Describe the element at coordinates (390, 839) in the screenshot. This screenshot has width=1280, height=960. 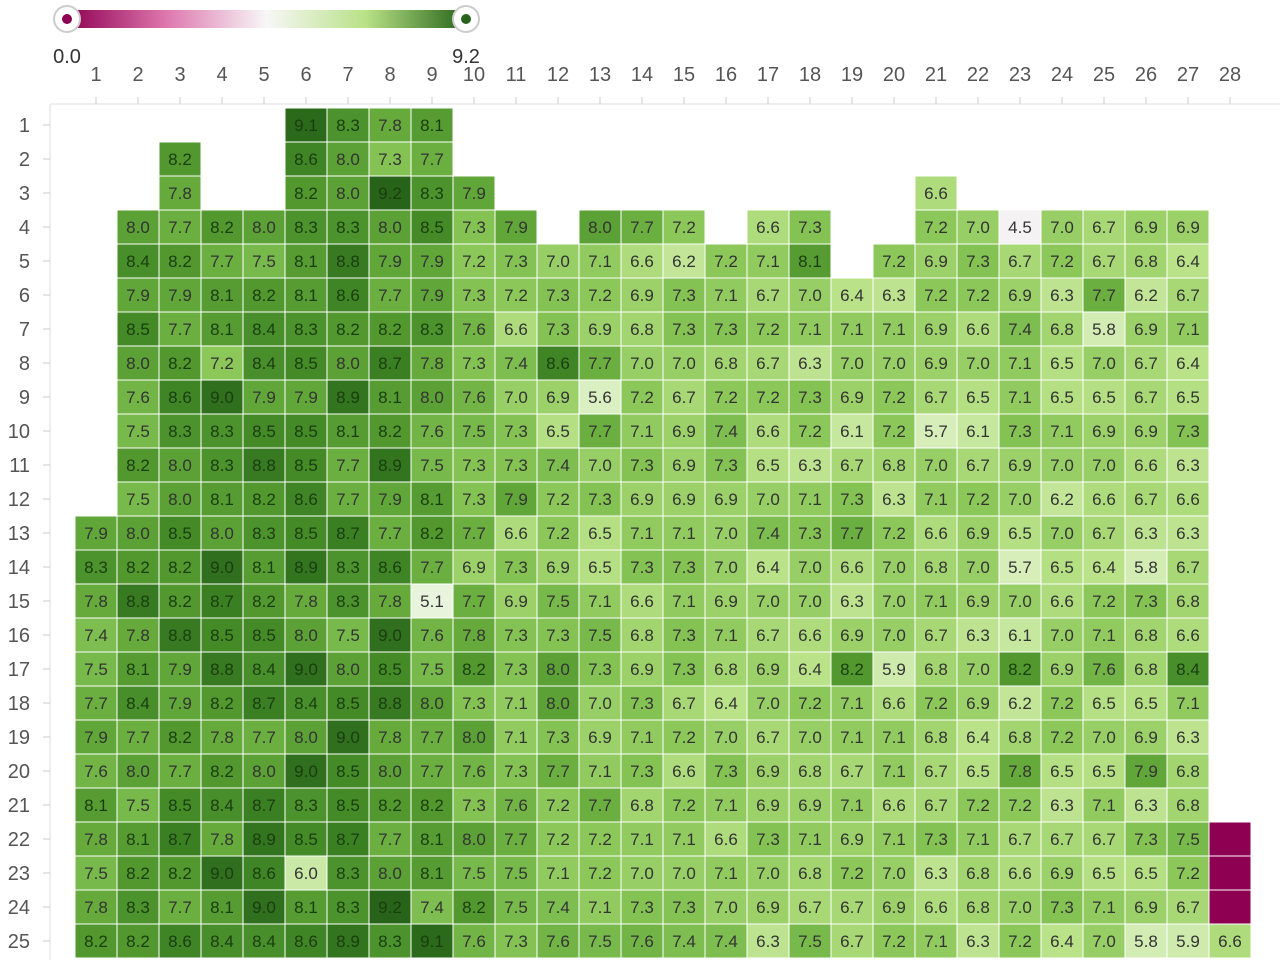
I see `heatmap-cell: 7.7` at that location.